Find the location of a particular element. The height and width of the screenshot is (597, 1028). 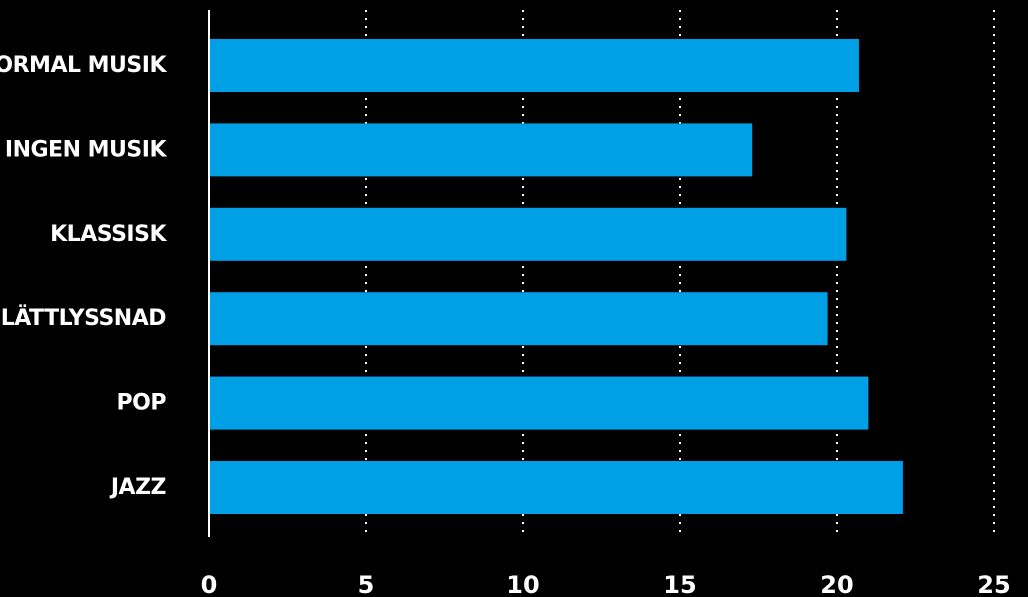

category-label: KLASSISK is located at coordinates (108, 234).